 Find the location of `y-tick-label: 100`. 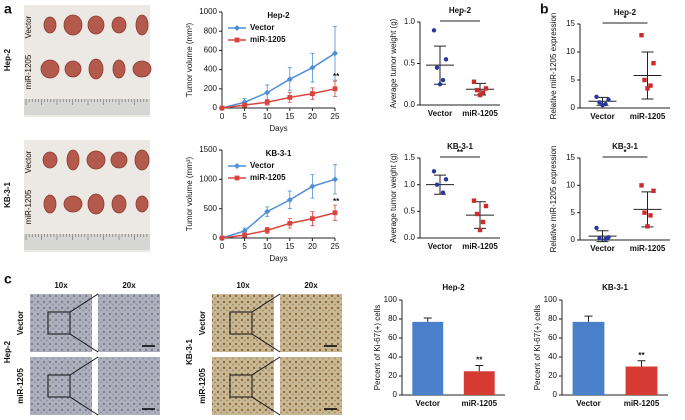

y-tick-label: 100 is located at coordinates (391, 299).